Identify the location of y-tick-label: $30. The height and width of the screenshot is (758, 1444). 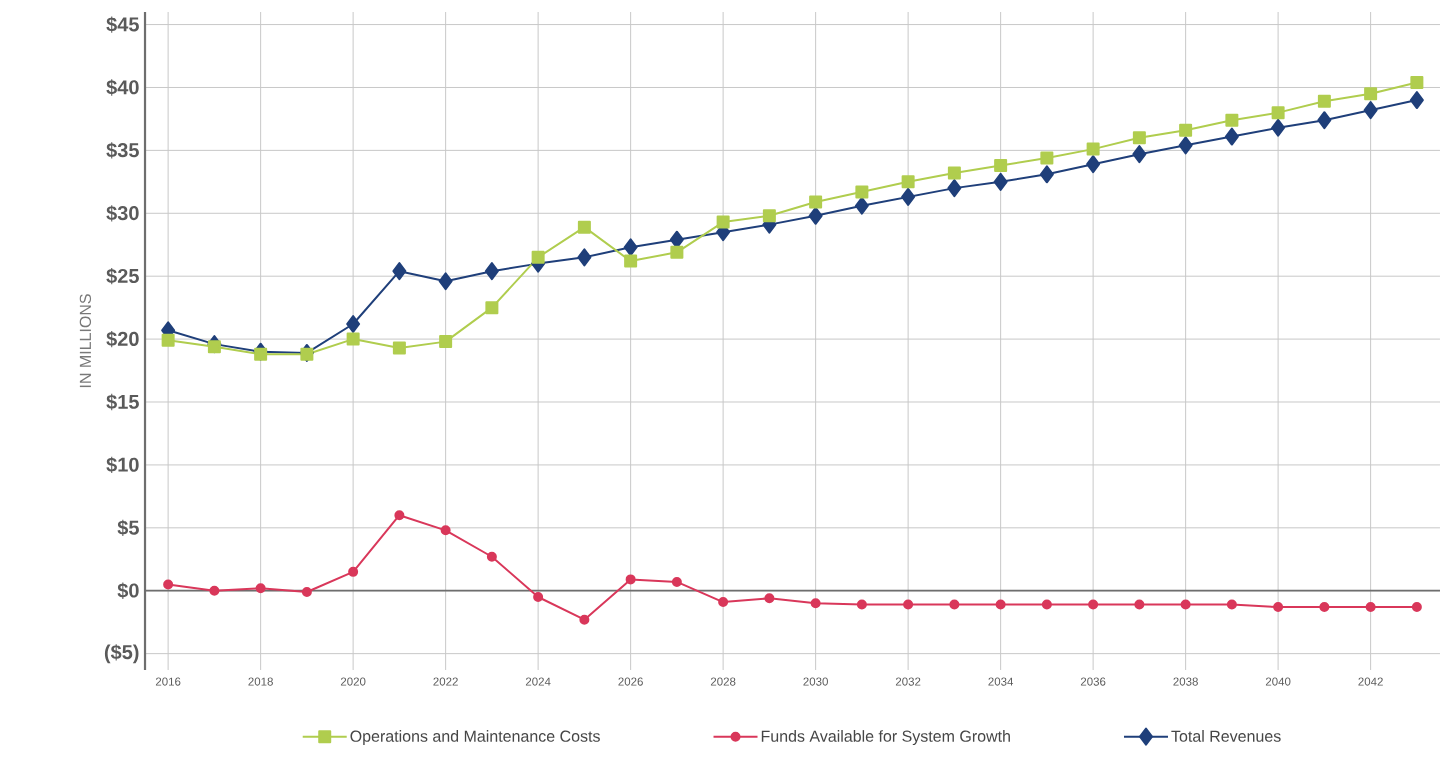
(122, 213).